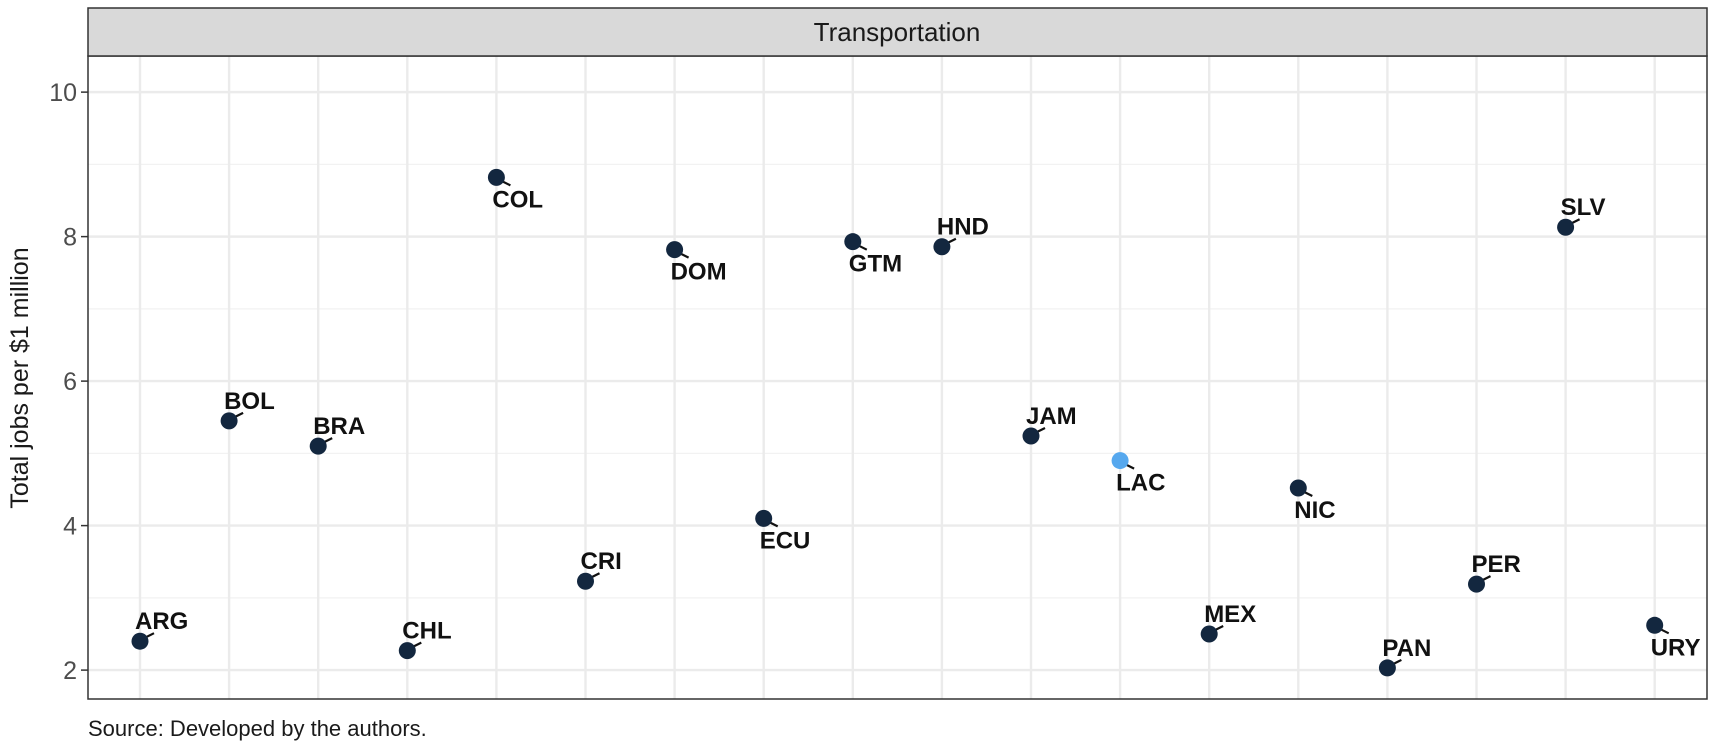  I want to click on y-tick-label: 2, so click(70, 671).